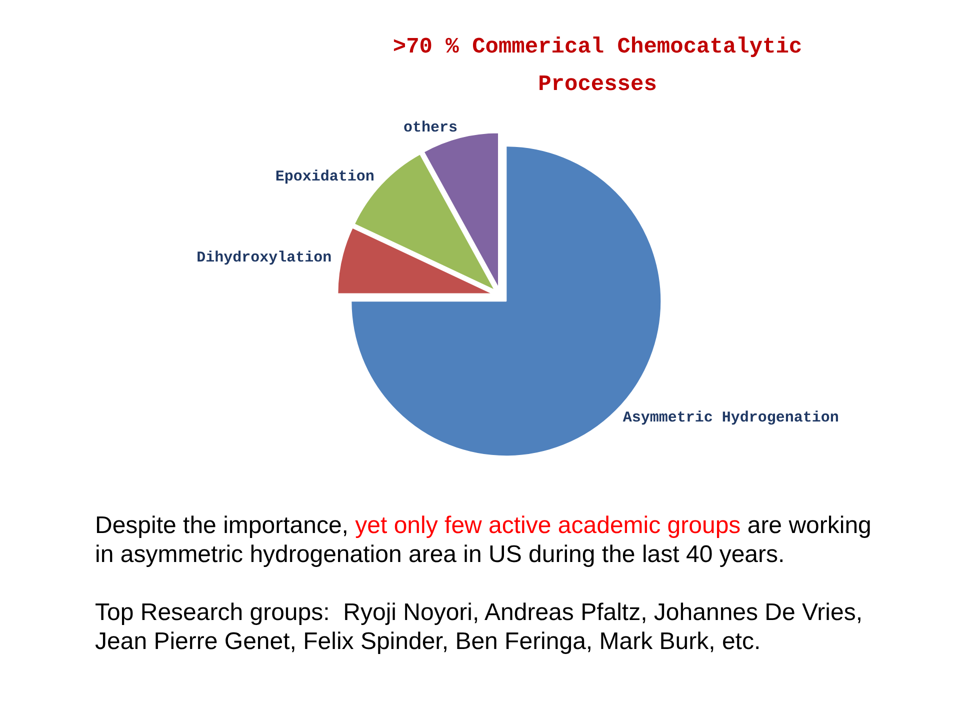 This screenshot has width=960, height=720. I want to click on text: yet only few active academic groups, so click(548, 525).